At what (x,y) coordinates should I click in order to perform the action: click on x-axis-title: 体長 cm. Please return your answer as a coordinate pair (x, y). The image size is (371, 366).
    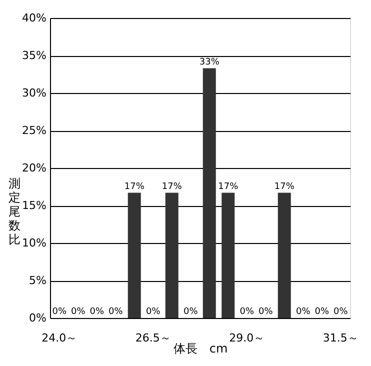
    Looking at the image, I should click on (200, 349).